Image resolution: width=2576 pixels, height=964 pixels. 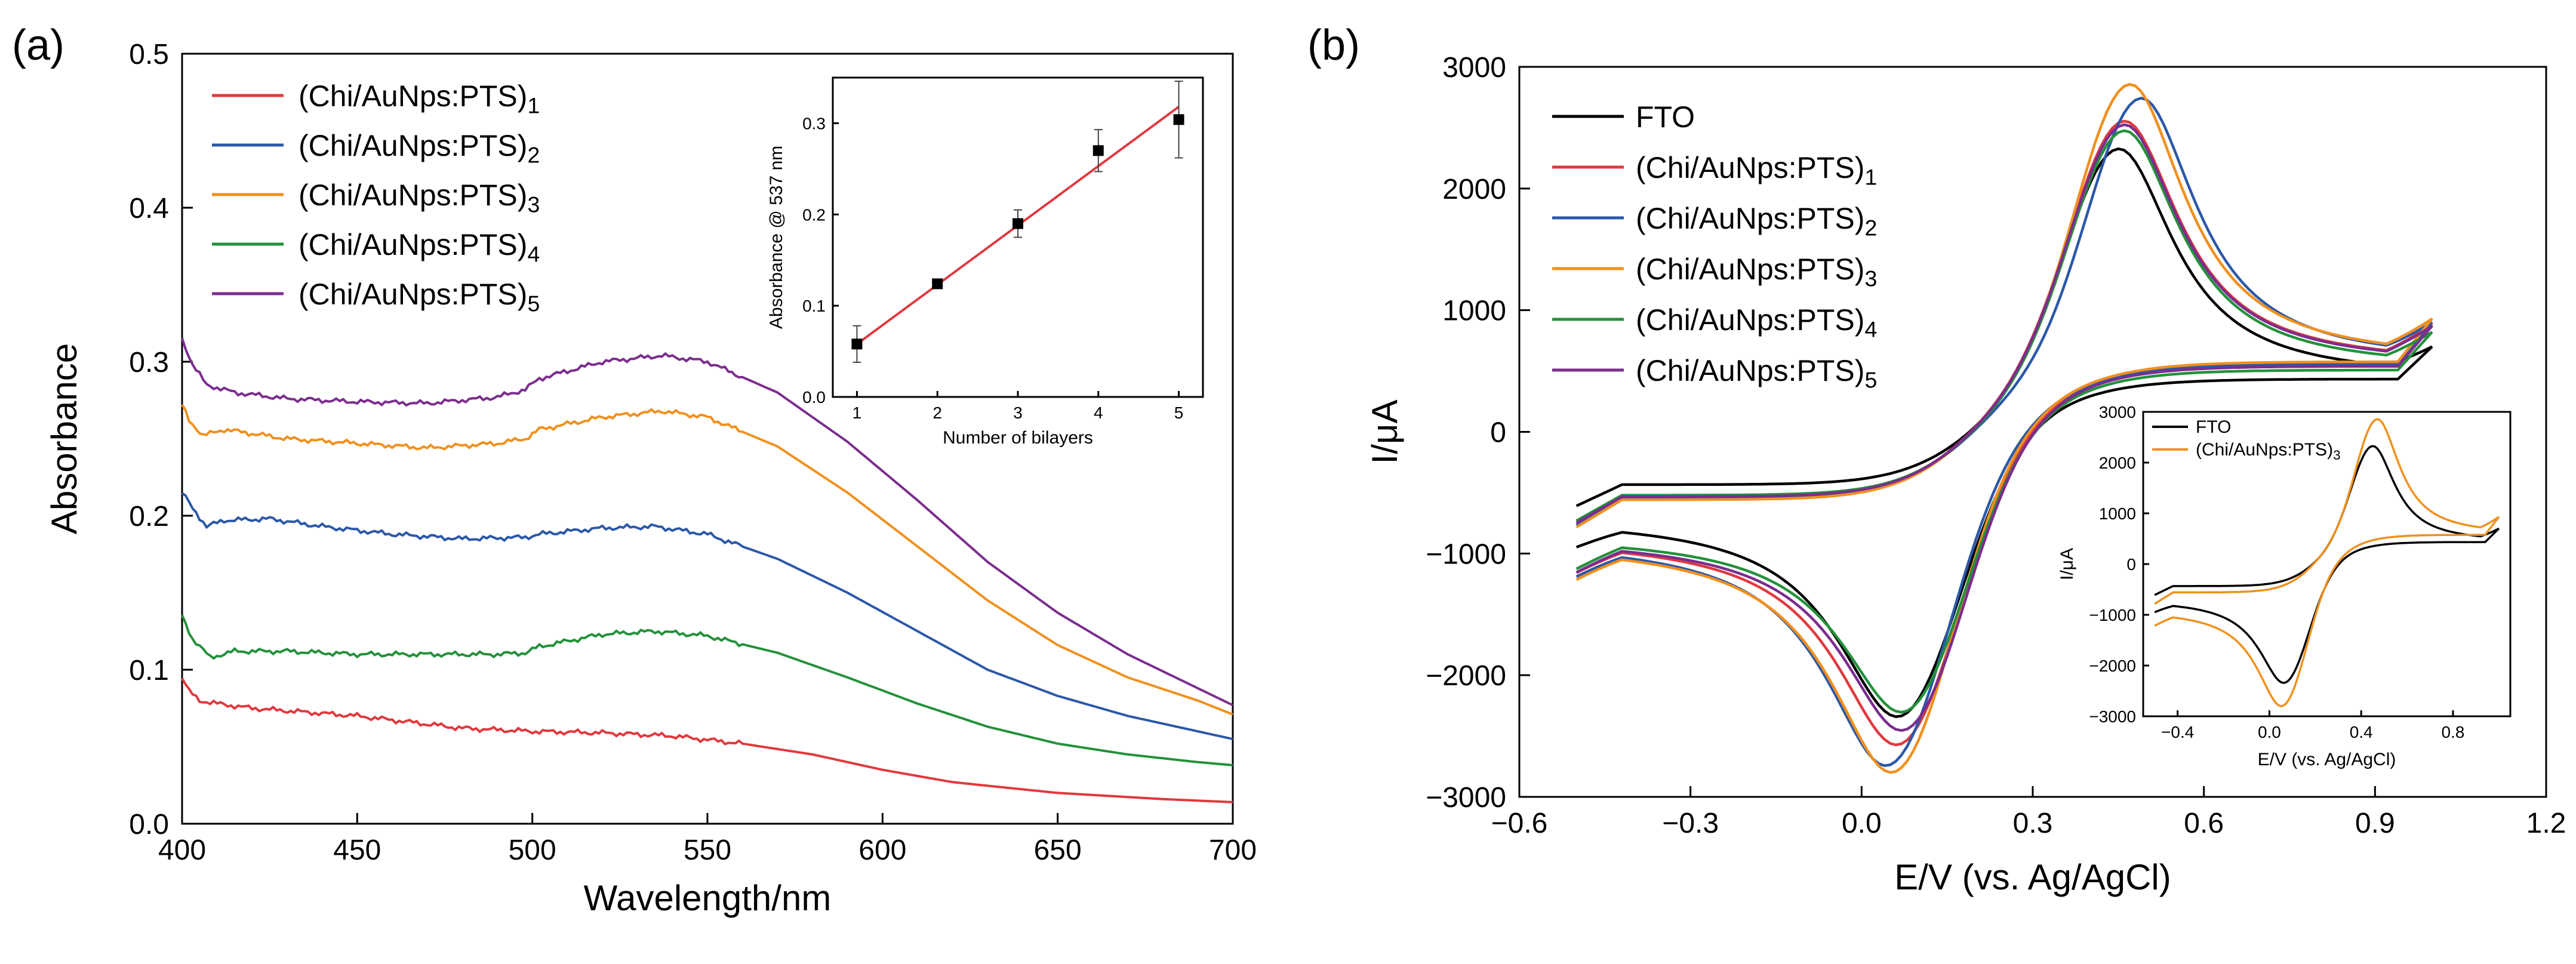 What do you see at coordinates (2117, 412) in the screenshot?
I see `inset-y-tick-label: 3000` at bounding box center [2117, 412].